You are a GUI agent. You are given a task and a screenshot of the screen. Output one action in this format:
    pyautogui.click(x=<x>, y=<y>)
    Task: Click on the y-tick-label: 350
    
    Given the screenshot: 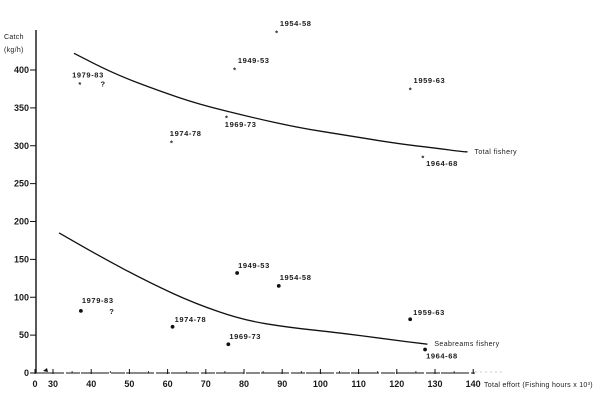 What is the action you would take?
    pyautogui.click(x=21, y=108)
    